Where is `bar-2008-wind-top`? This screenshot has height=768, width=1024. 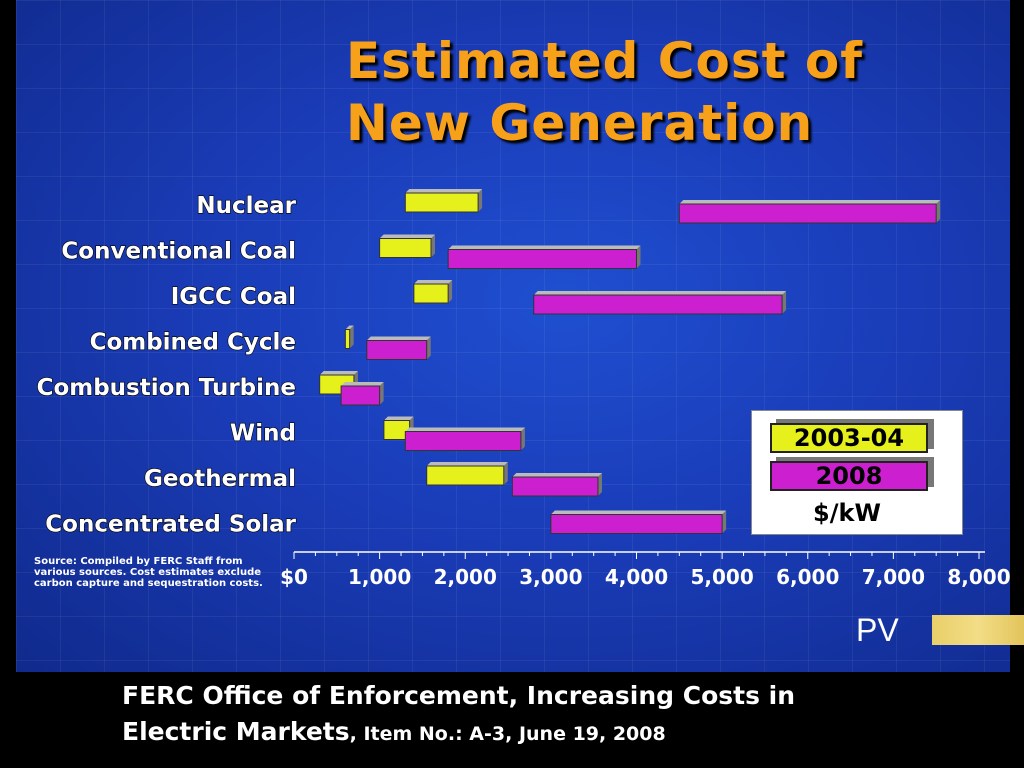
bar-2008-wind-top is located at coordinates (465, 429).